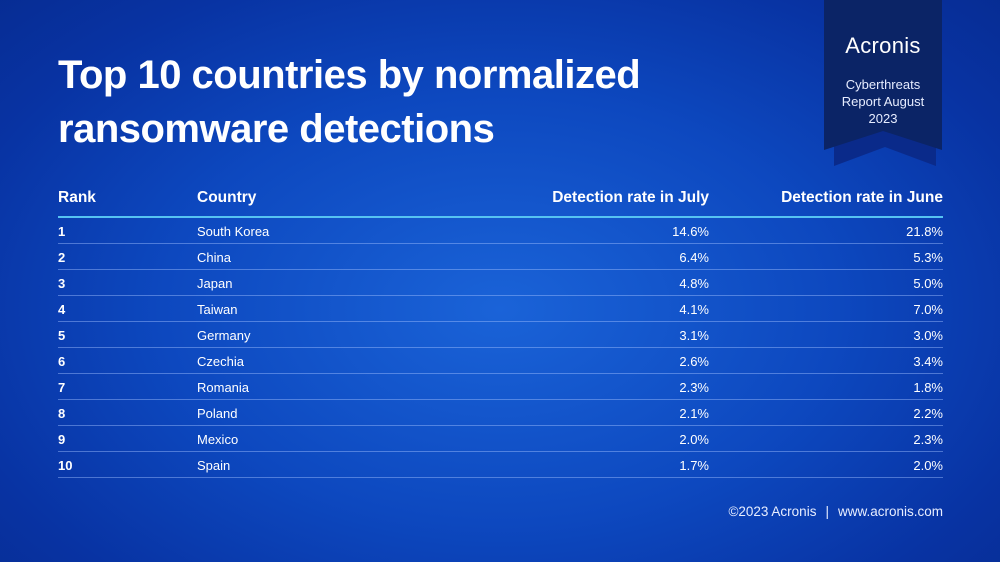  Describe the element at coordinates (214, 257) in the screenshot. I see `country-cell: China` at that location.